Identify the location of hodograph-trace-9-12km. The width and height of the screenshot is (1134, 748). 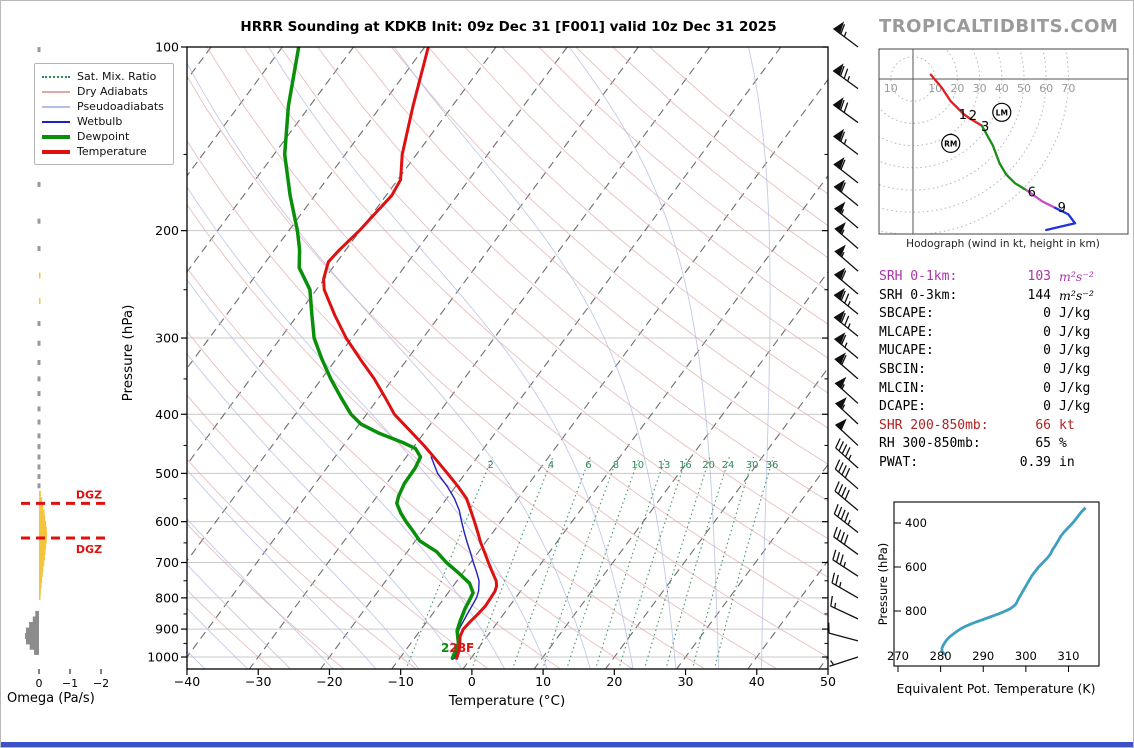
(1061, 219).